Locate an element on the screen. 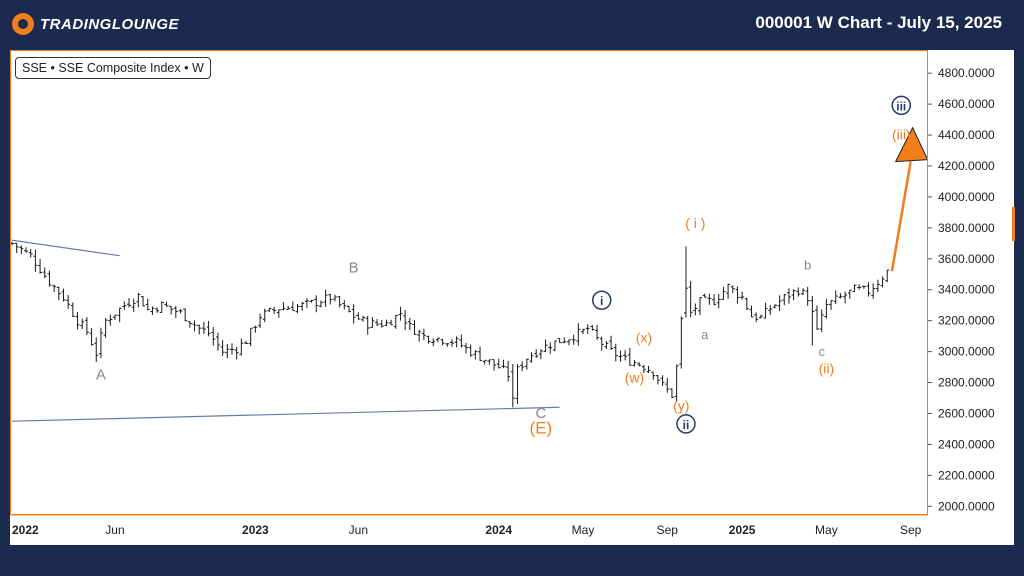  projection-arrowhead is located at coordinates (911, 144).